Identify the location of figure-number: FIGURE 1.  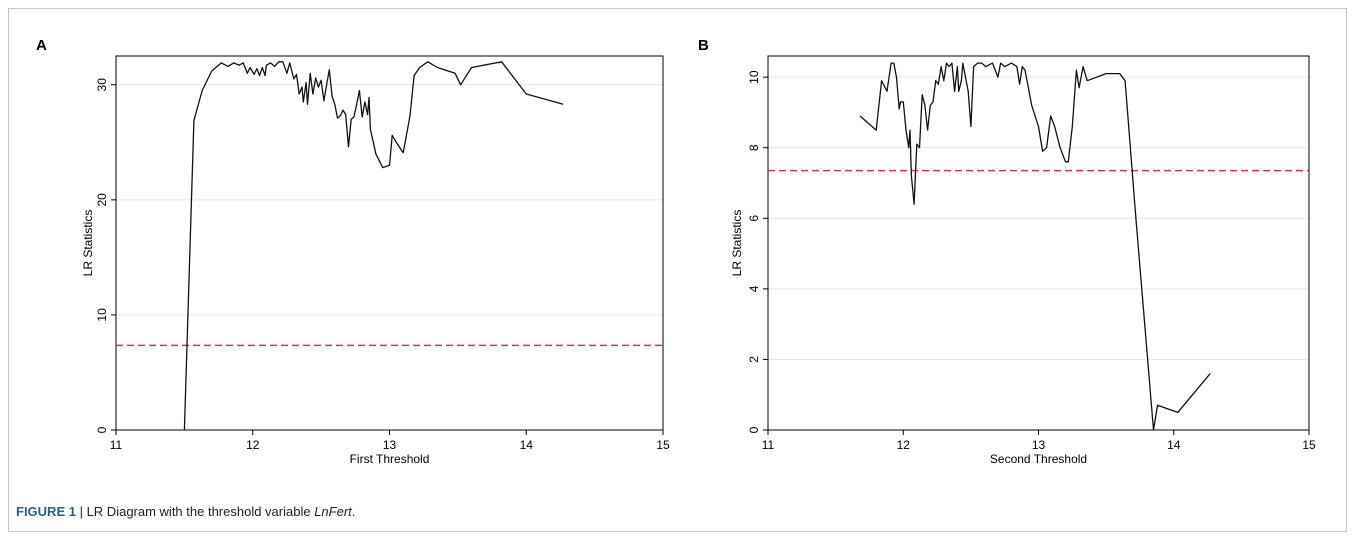
(46, 511).